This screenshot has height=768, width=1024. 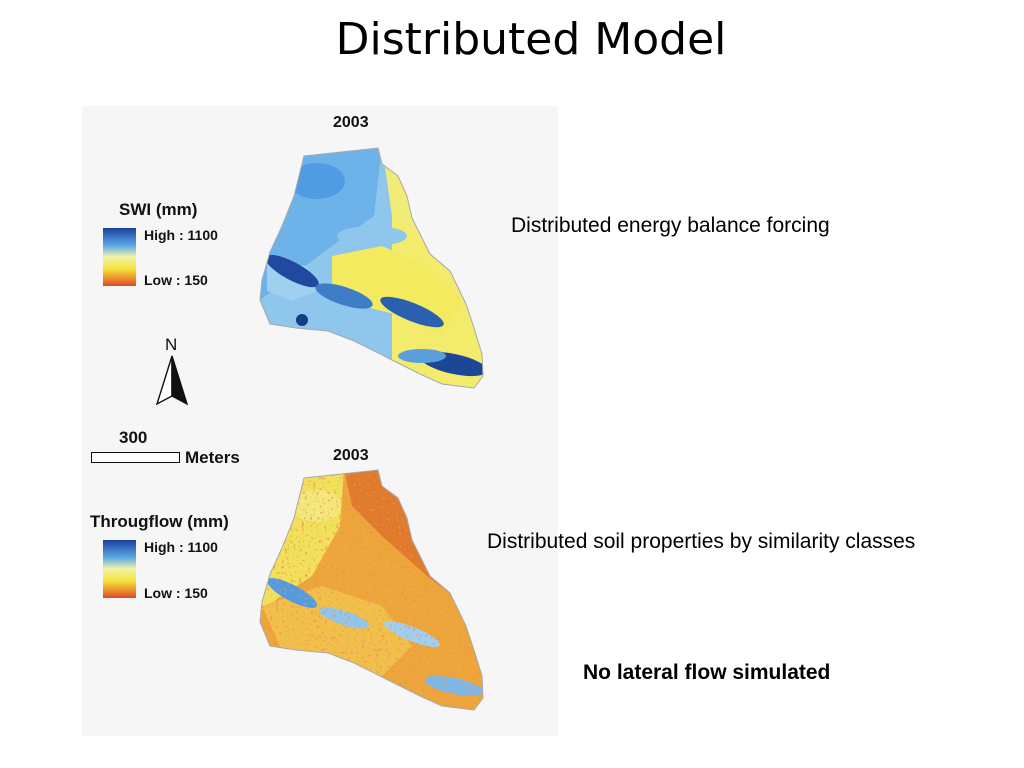 I want to click on top-legend-colorbar, so click(x=119, y=257).